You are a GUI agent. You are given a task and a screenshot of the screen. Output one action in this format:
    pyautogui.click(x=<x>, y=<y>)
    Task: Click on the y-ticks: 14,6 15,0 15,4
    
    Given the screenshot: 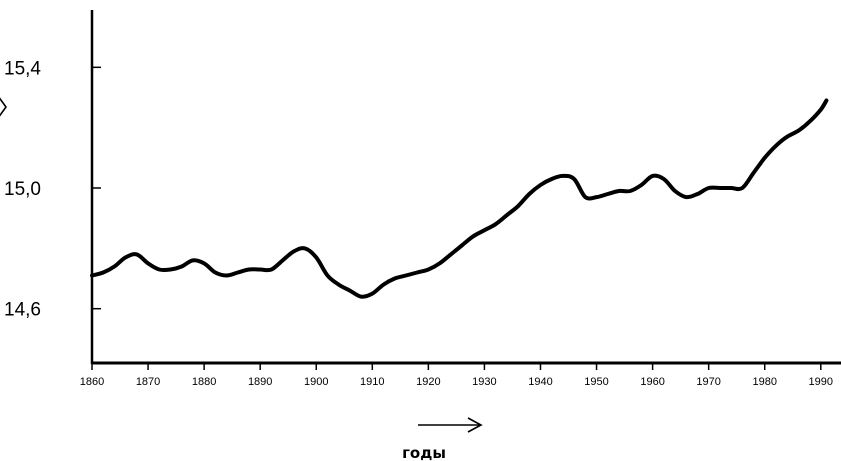 What is the action you would take?
    pyautogui.click(x=52, y=189)
    